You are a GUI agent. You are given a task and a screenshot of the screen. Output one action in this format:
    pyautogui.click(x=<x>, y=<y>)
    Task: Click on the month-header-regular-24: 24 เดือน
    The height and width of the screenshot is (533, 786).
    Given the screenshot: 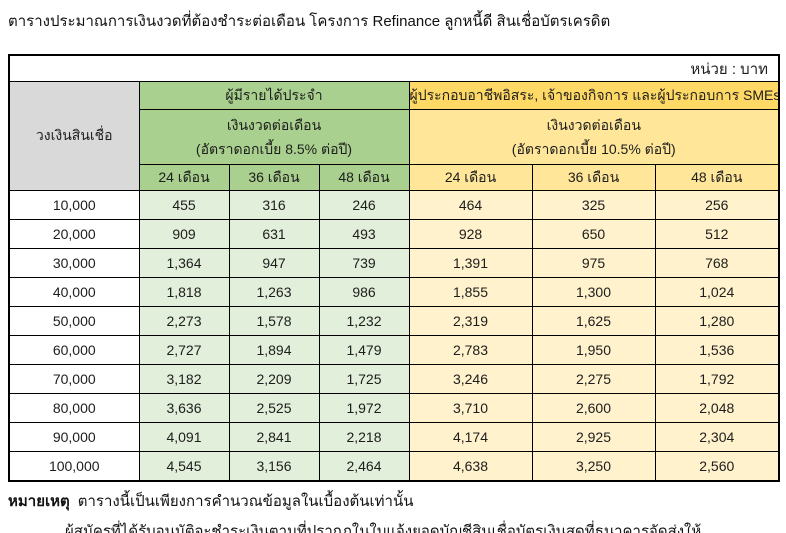 What is the action you would take?
    pyautogui.click(x=184, y=177)
    